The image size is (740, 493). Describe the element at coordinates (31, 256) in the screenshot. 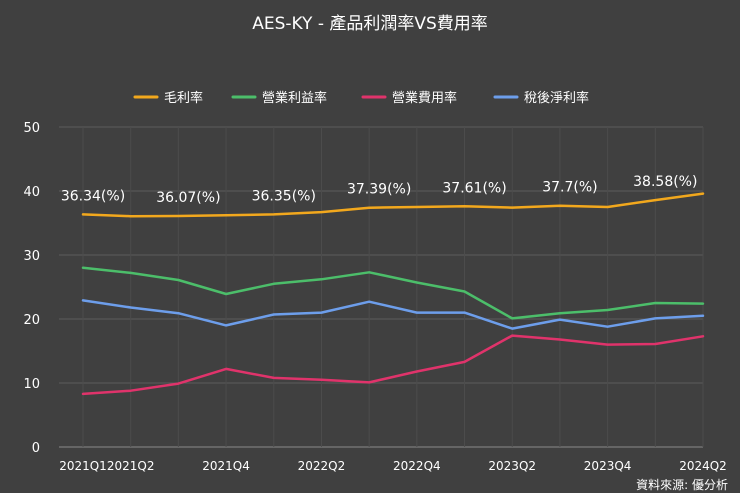

I see `y-tick-label: 30` at that location.